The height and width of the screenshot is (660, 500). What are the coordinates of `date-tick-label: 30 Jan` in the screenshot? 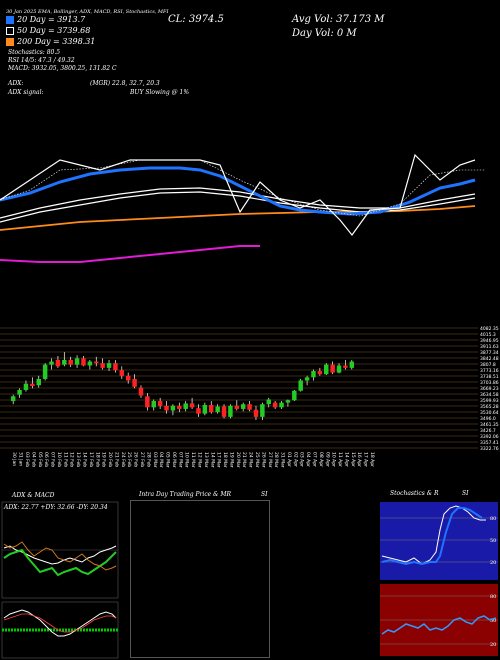 It's located at (14, 459).